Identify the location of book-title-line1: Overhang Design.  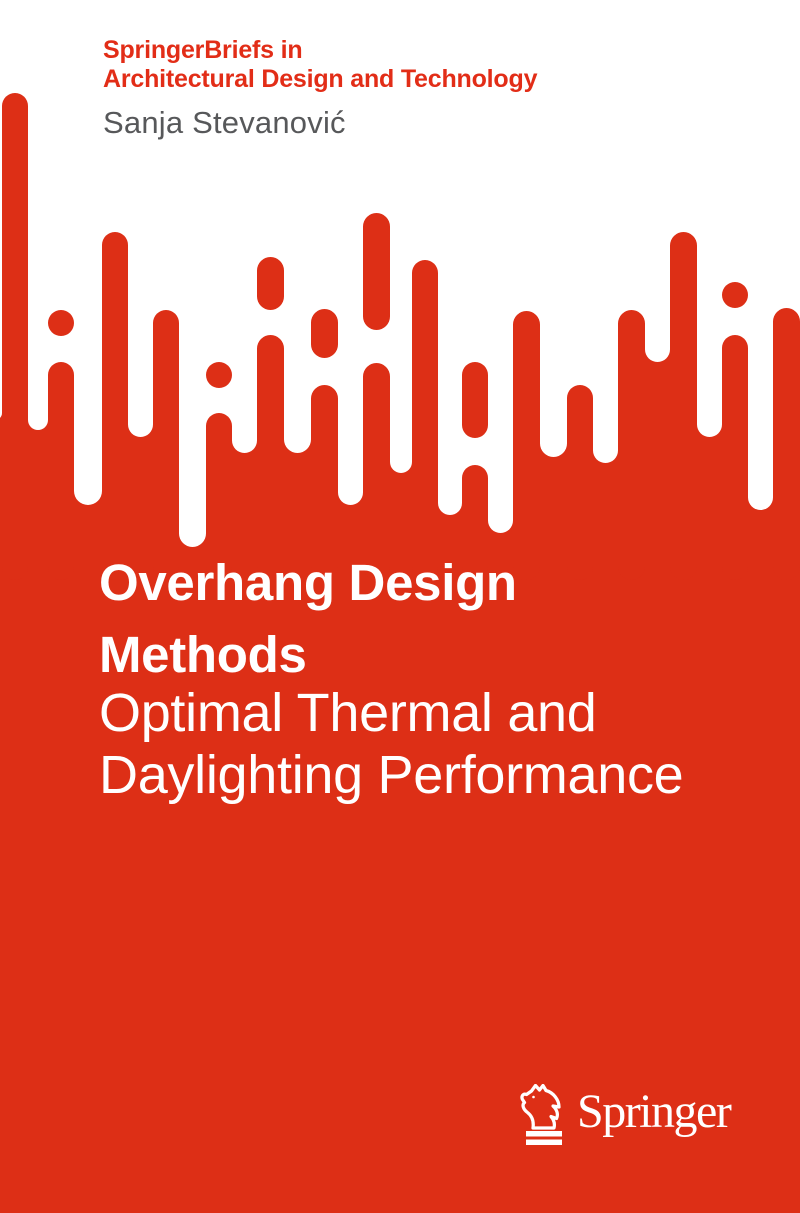
(308, 582).